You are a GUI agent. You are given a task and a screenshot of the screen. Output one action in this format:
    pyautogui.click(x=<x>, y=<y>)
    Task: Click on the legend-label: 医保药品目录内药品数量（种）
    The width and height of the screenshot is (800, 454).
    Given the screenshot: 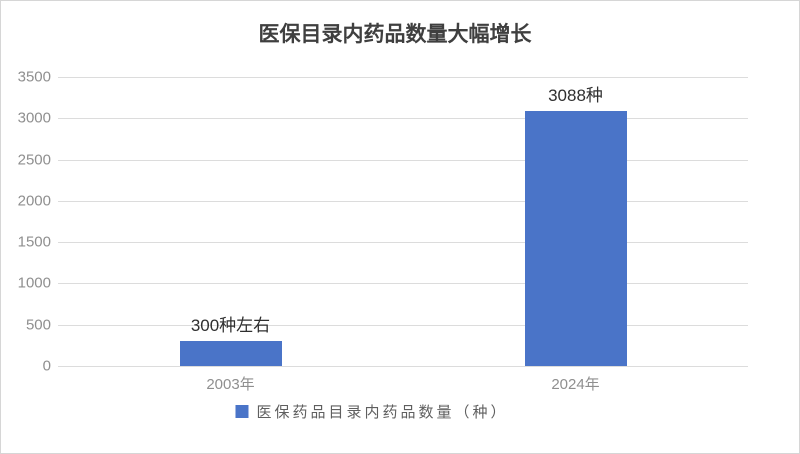 What is the action you would take?
    pyautogui.click(x=382, y=412)
    